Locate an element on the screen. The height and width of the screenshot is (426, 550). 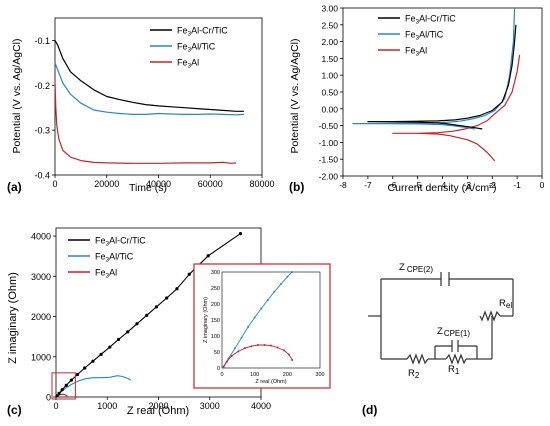
x-tick-label: -6 is located at coordinates (393, 185).